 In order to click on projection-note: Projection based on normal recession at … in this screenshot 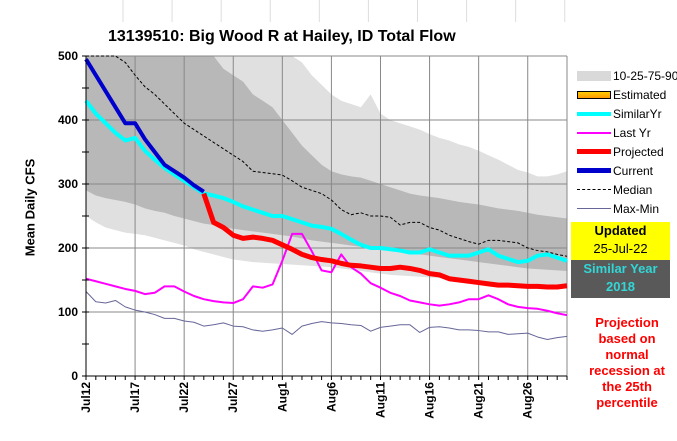, I will do `click(627, 362)`.